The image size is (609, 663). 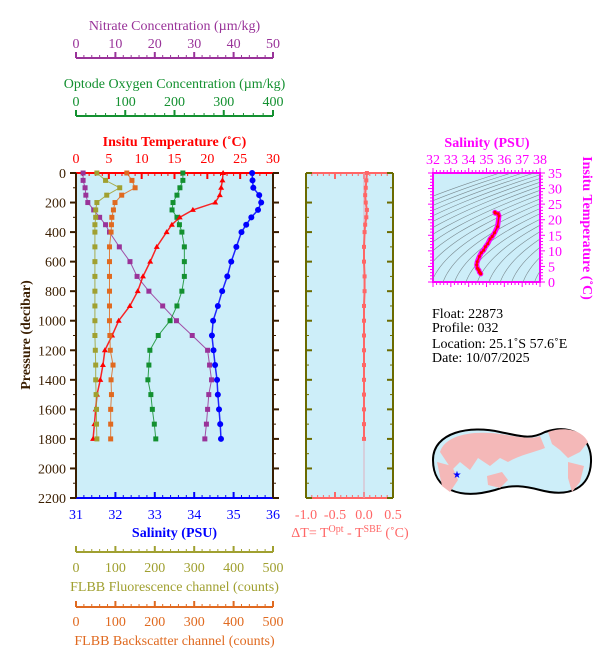 What do you see at coordinates (207, 159) in the screenshot?
I see `temperature-tick-label: 20` at bounding box center [207, 159].